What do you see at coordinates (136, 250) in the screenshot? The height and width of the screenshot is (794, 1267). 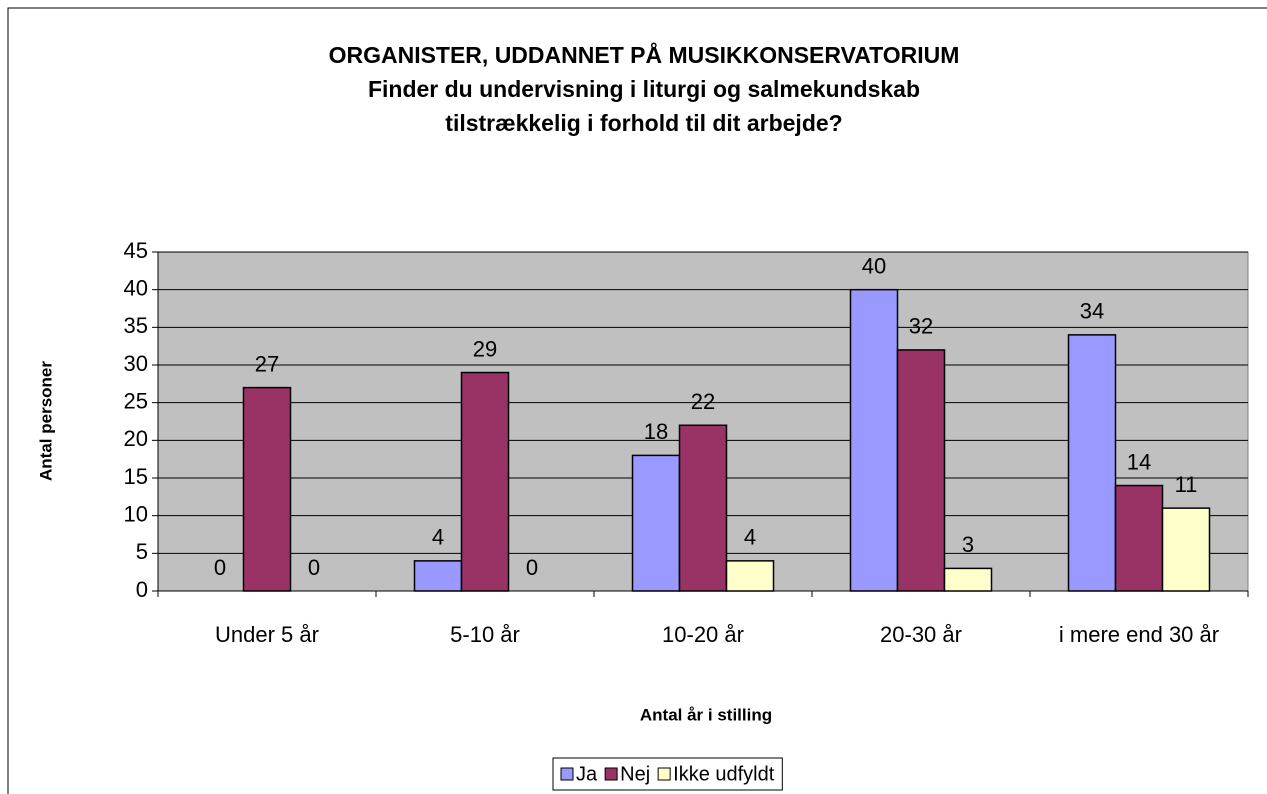 I see `y-tick-label: 45` at bounding box center [136, 250].